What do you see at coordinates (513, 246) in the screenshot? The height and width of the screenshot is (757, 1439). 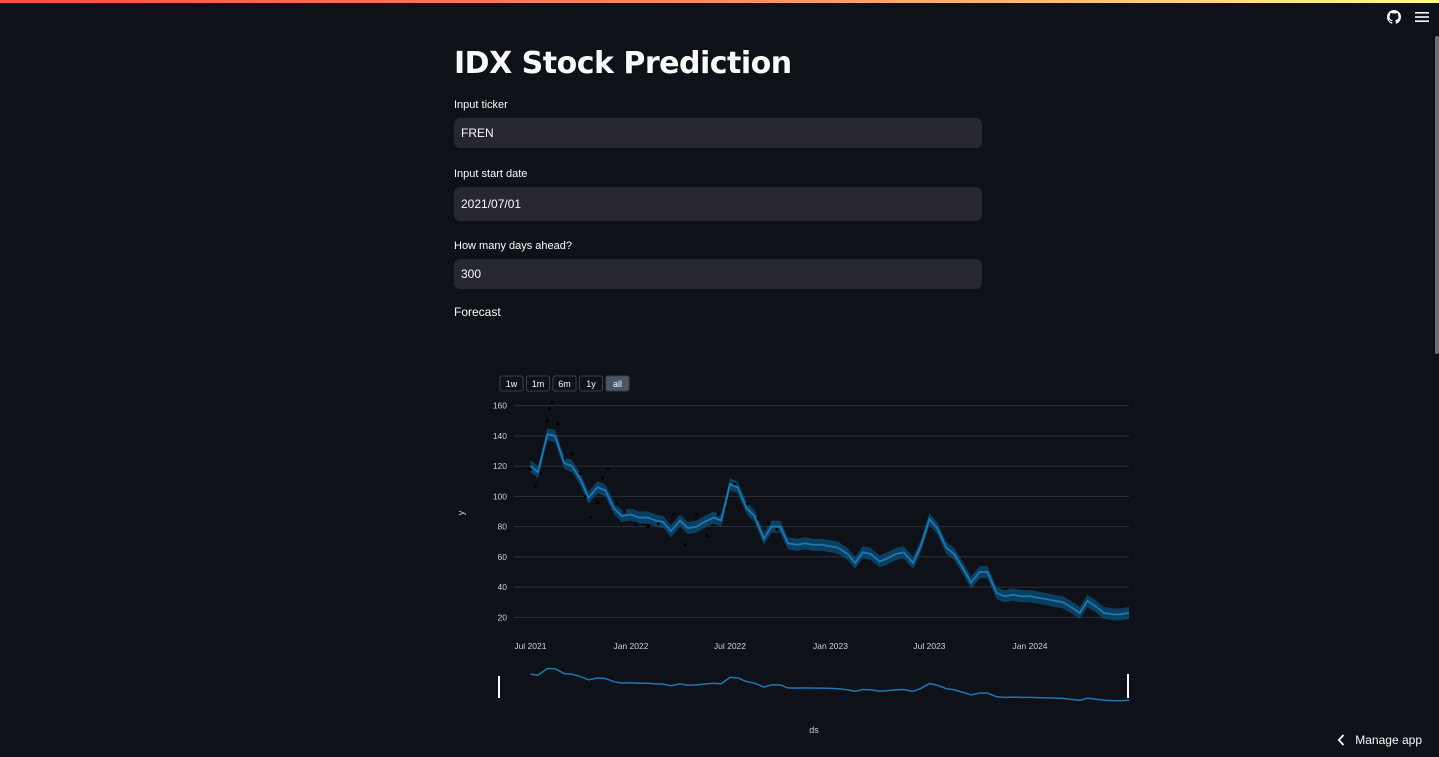 I see `days-ahead-label: How many days ahead?` at bounding box center [513, 246].